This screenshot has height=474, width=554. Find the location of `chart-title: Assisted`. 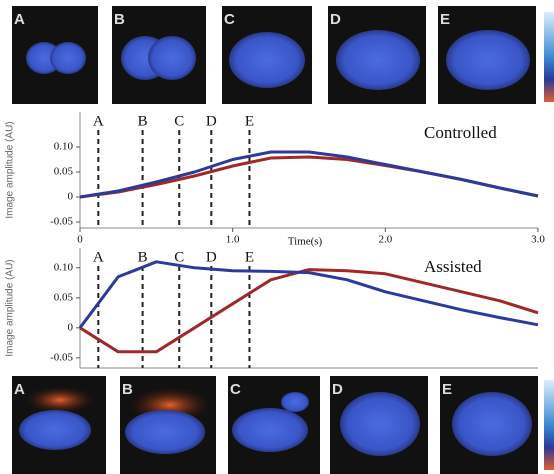

chart-title: Assisted is located at coordinates (453, 266).